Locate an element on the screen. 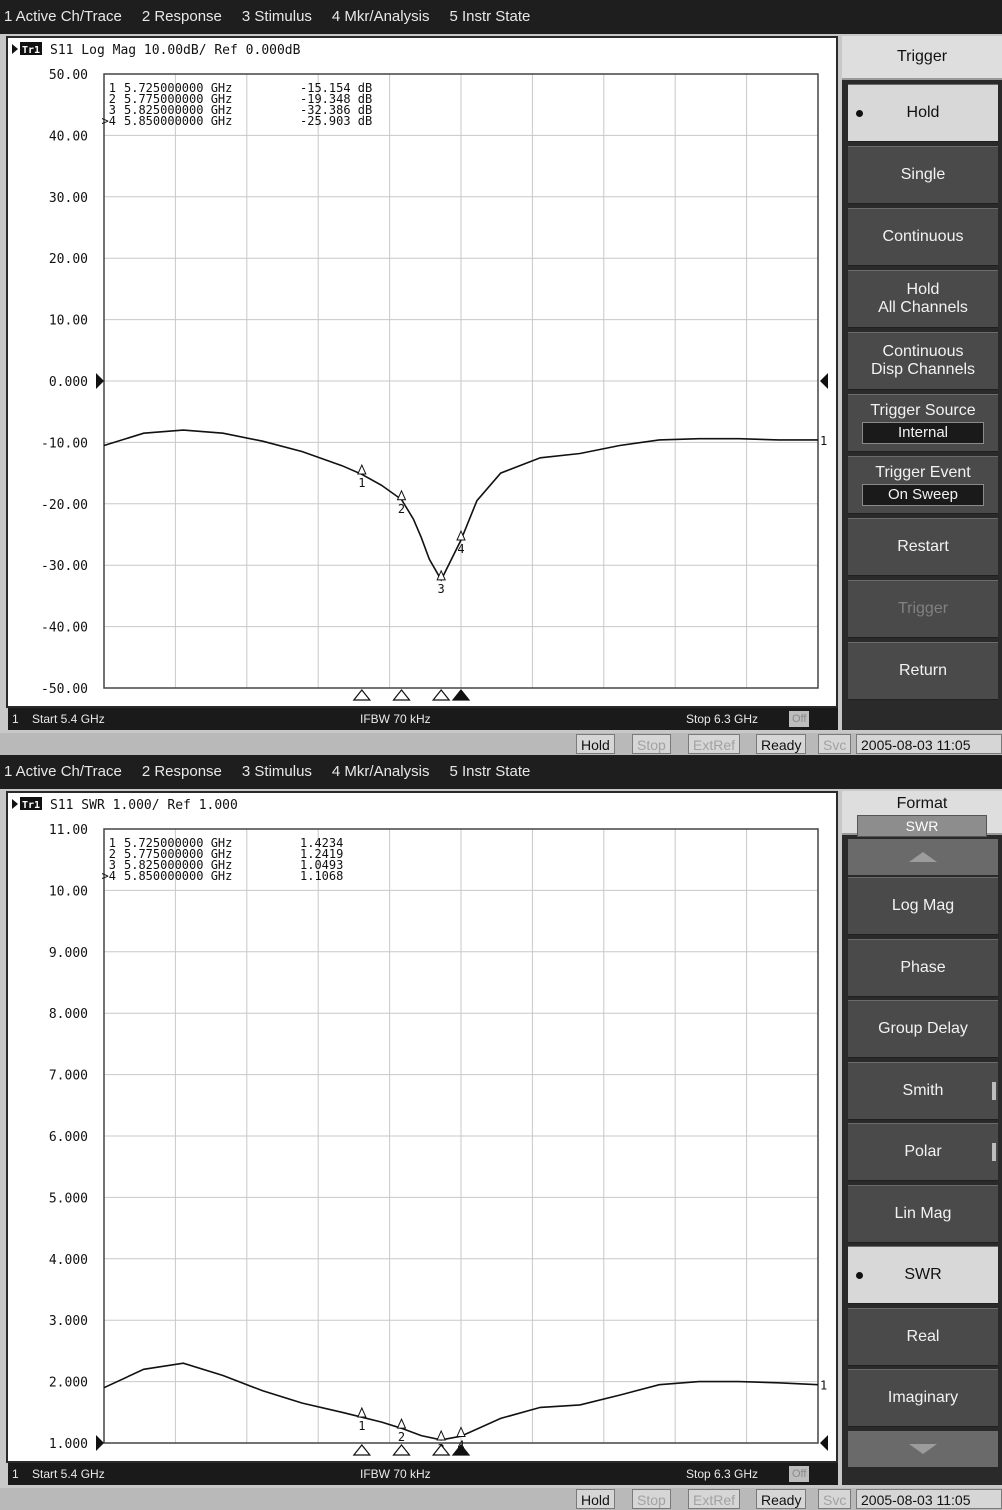 The image size is (1002, 1510). y-tick-label: 20.00 is located at coordinates (68, 259).